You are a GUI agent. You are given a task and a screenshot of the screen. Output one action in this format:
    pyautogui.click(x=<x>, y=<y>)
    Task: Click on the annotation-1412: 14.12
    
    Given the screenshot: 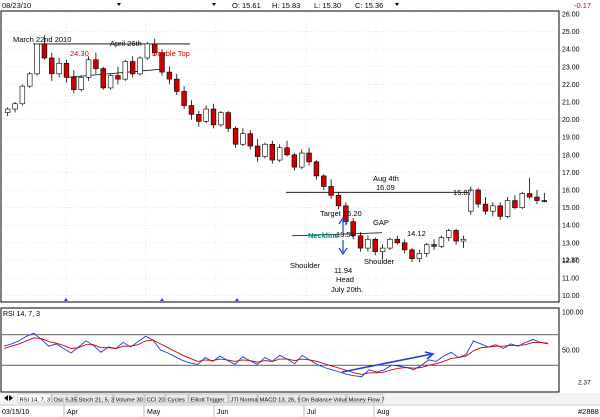 What is the action you would take?
    pyautogui.click(x=416, y=233)
    